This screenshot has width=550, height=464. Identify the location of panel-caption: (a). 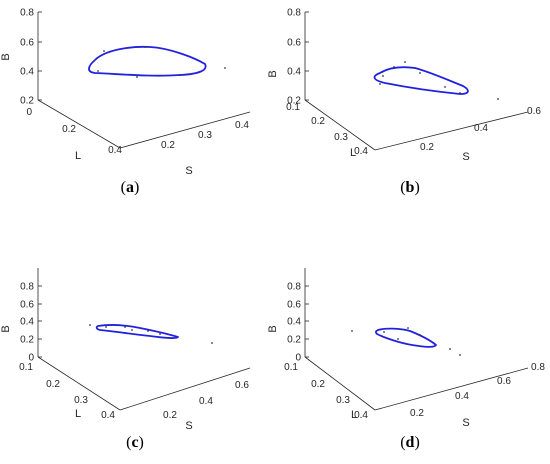
(130, 187).